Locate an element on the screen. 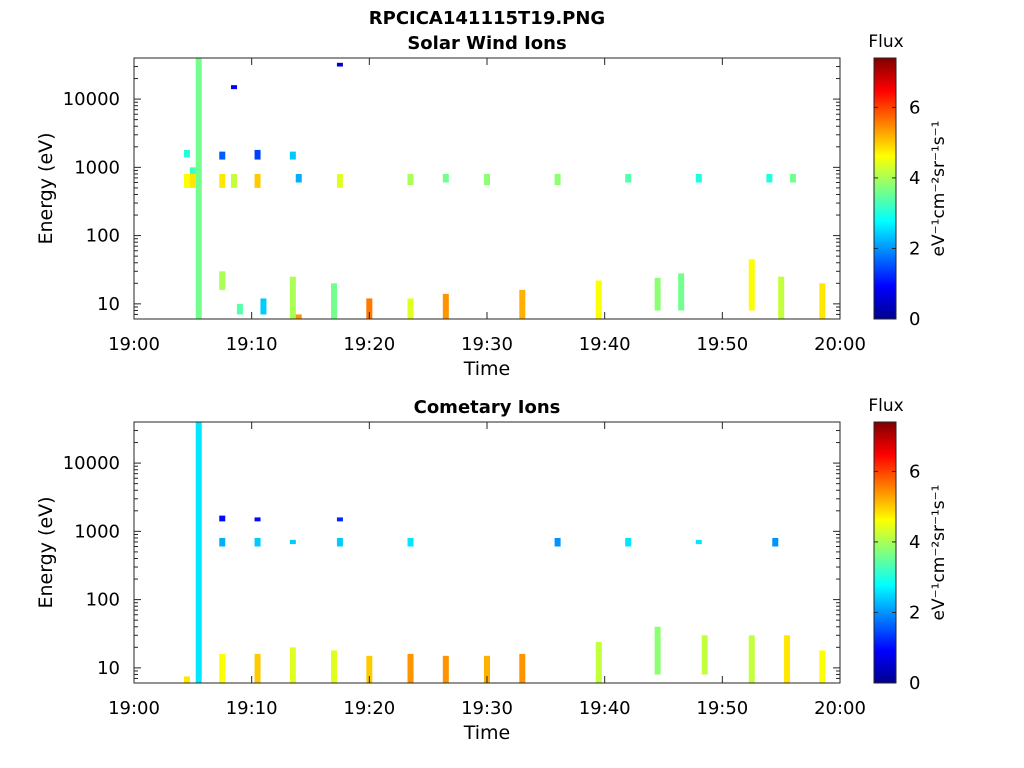 Image resolution: width=1024 pixels, height=768 pixels. x-tick-label: 19:00 is located at coordinates (134, 344).